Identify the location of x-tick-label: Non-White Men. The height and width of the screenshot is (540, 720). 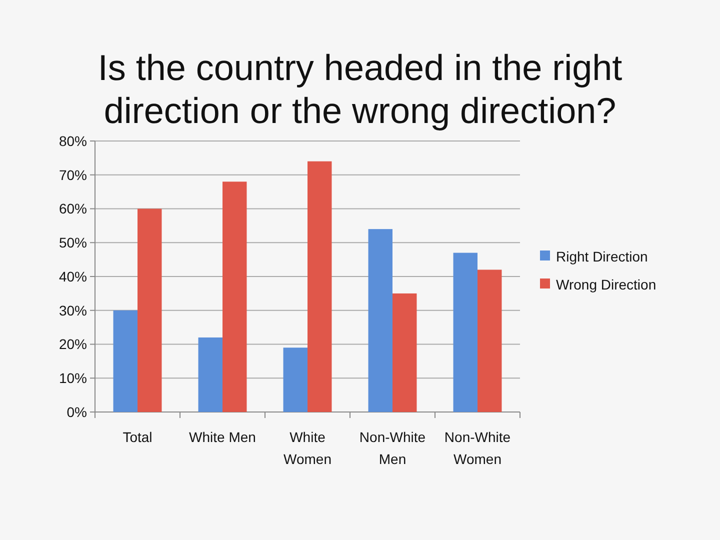
(392, 448).